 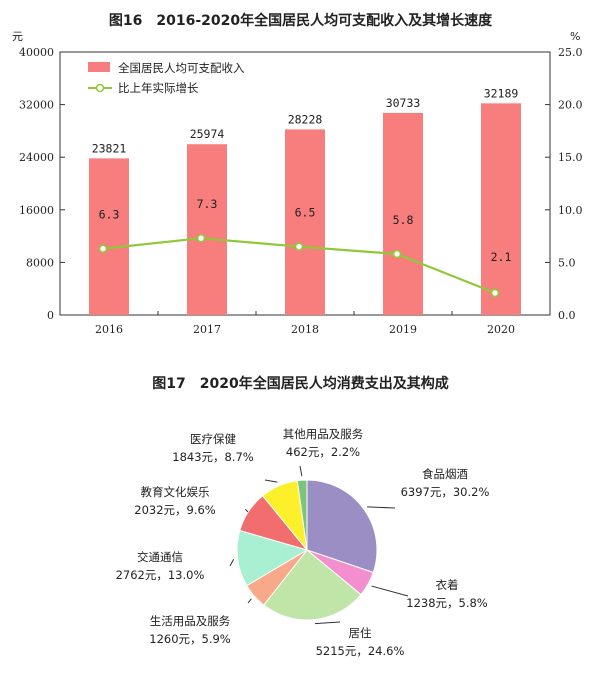 I want to click on growth-data-label: 2.1, so click(x=501, y=257).